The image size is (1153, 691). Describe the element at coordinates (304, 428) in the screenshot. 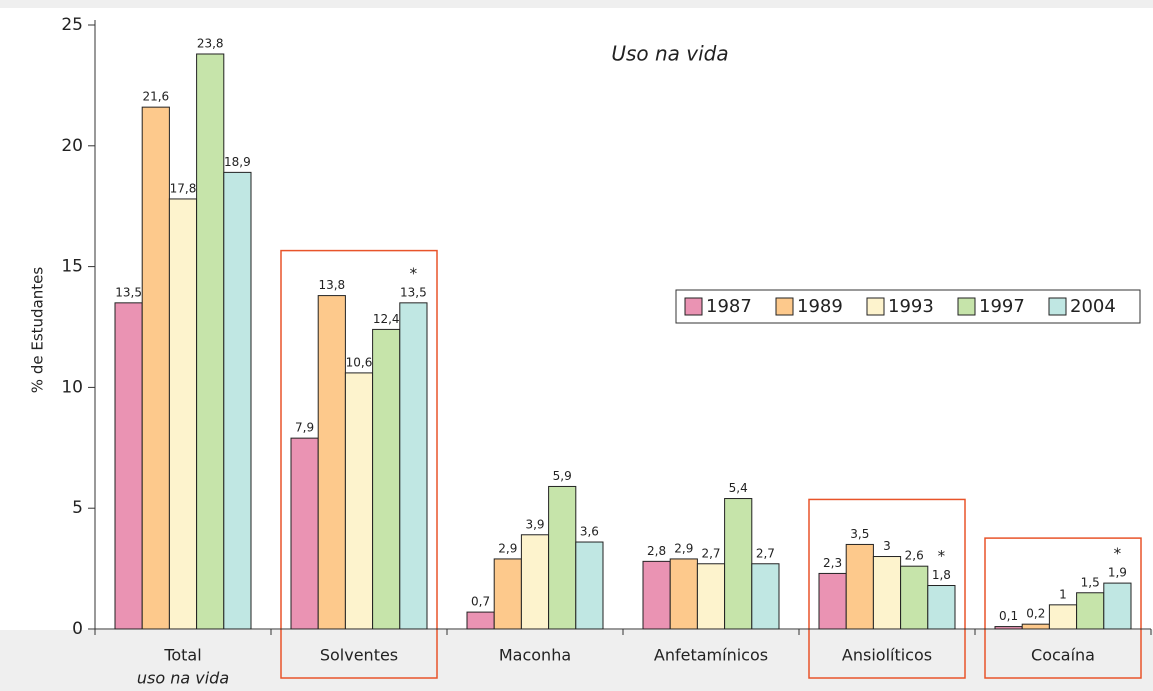

I see `value-label: 7,9` at that location.